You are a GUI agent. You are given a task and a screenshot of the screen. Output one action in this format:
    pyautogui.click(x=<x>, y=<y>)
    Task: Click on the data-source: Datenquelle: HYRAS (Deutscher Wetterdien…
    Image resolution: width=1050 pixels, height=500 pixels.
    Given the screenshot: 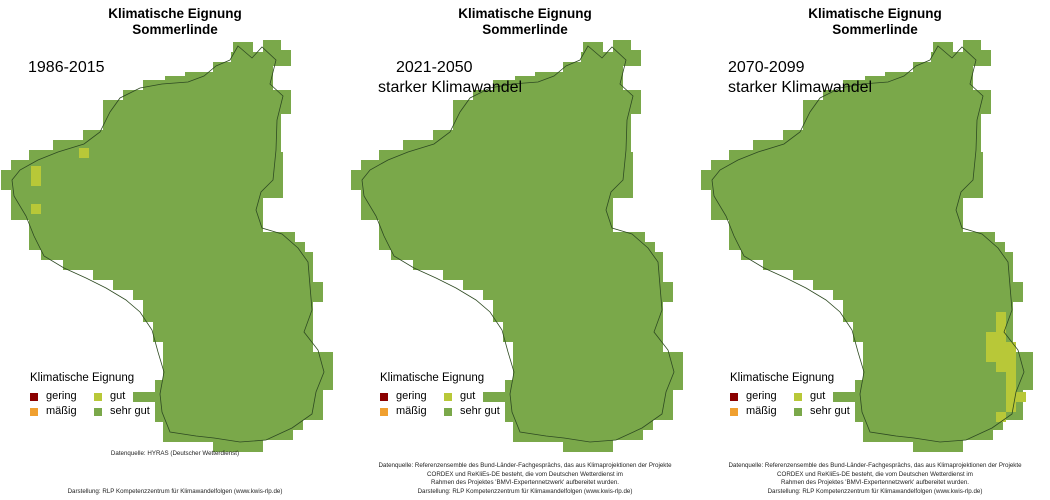 What is the action you would take?
    pyautogui.click(x=175, y=453)
    